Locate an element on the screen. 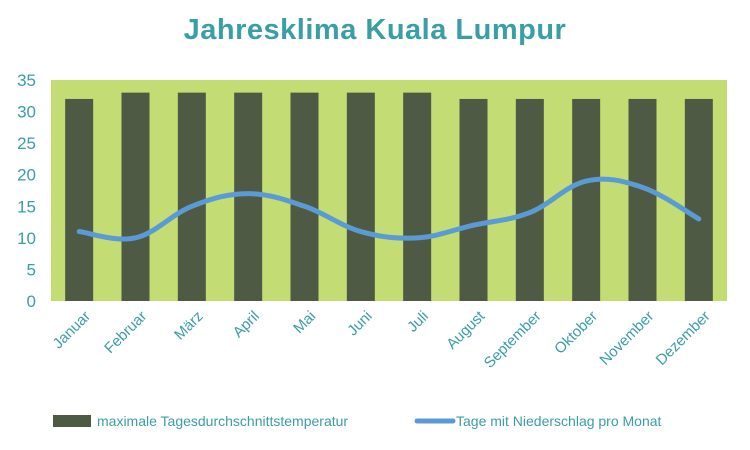 The image size is (750, 450). x-tick-label: Mai is located at coordinates (304, 322).